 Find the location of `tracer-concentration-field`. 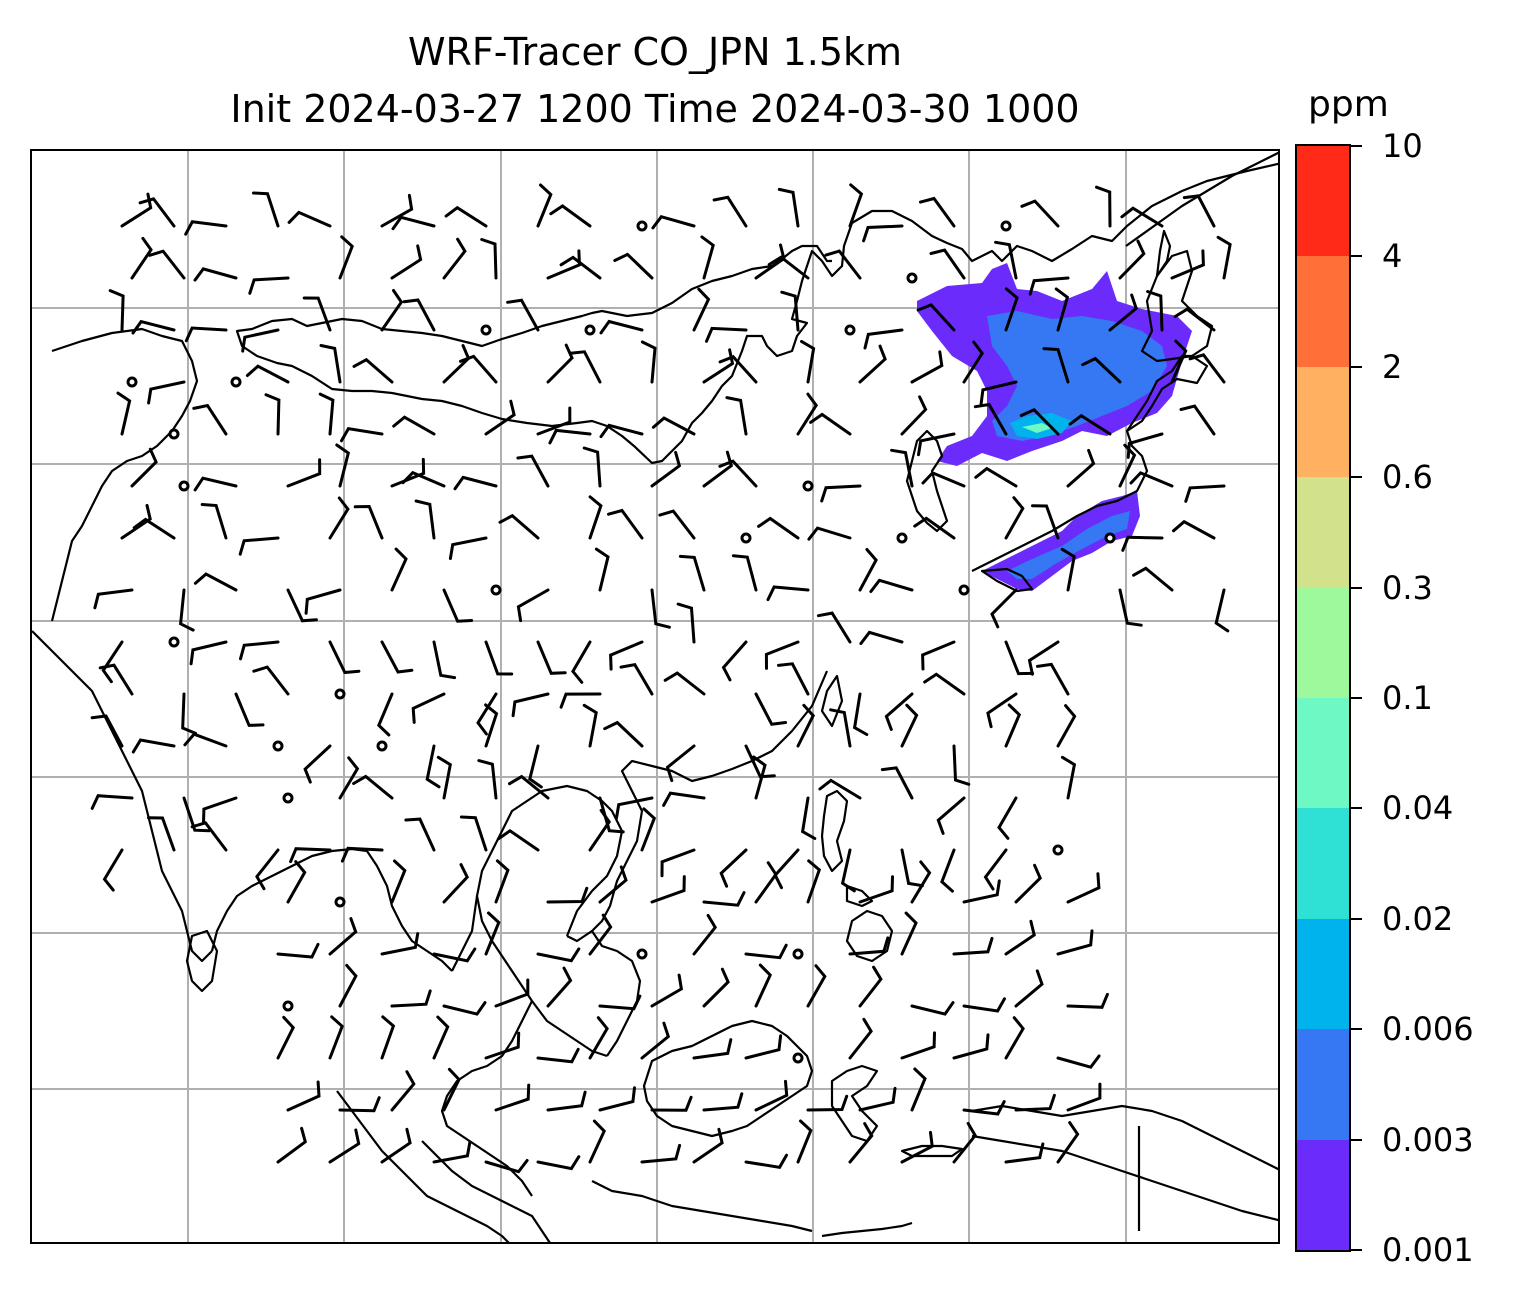

tracer-concentration-field is located at coordinates (1054, 427).